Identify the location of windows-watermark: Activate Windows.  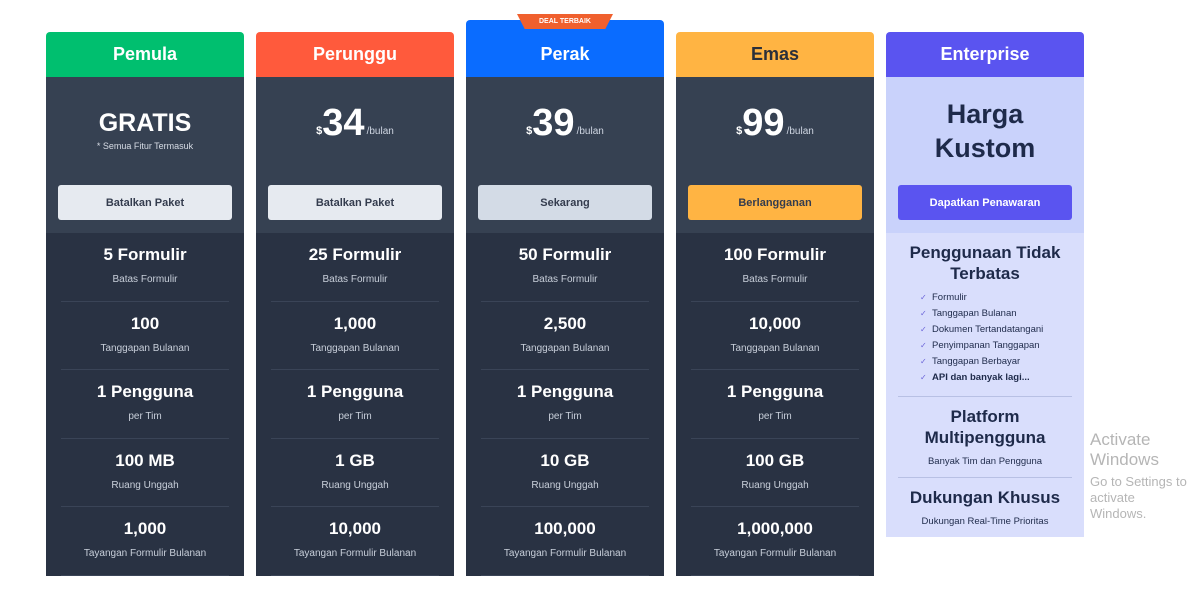
(1124, 449).